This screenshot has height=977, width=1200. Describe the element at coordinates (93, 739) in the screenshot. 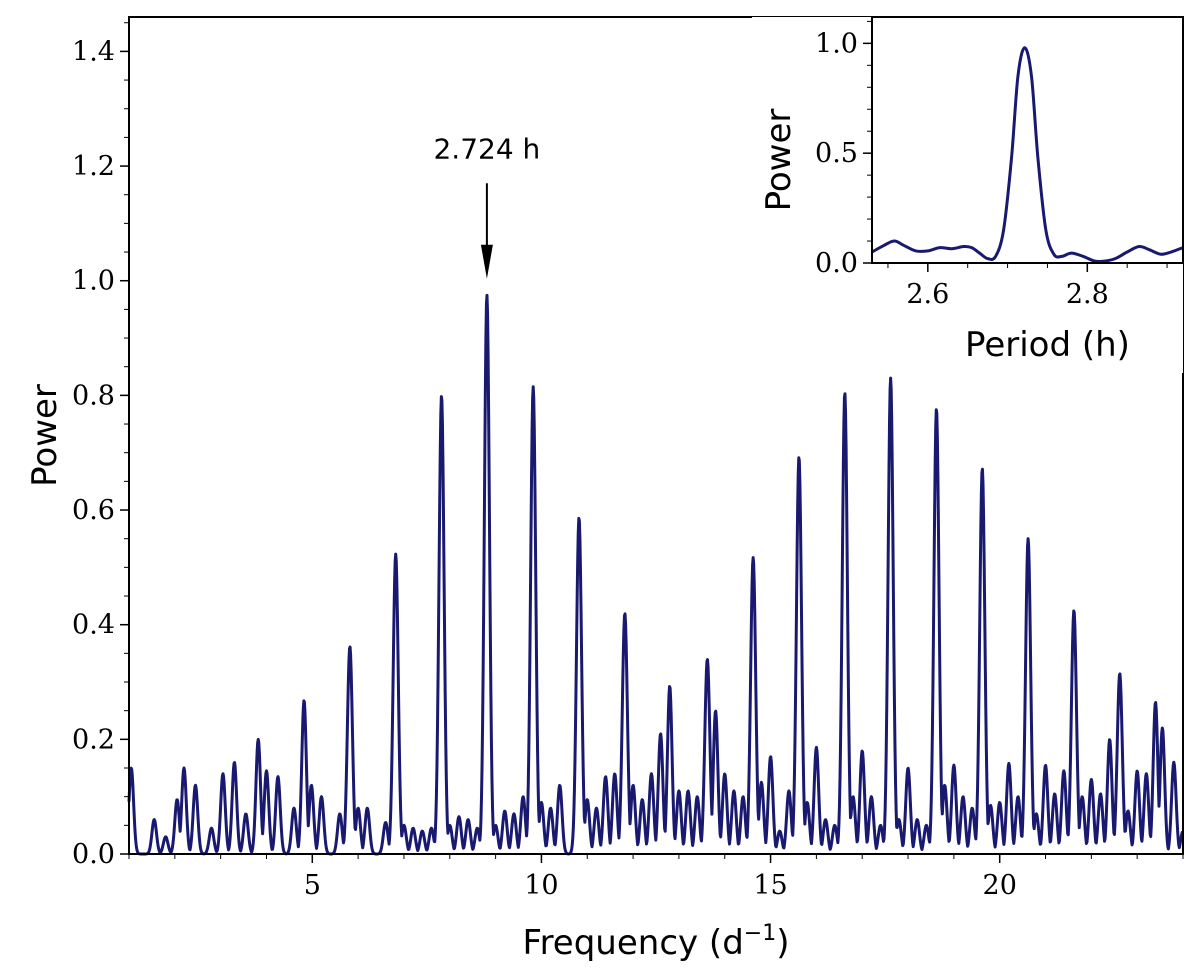

I see `y-tick-label: 0.2` at that location.